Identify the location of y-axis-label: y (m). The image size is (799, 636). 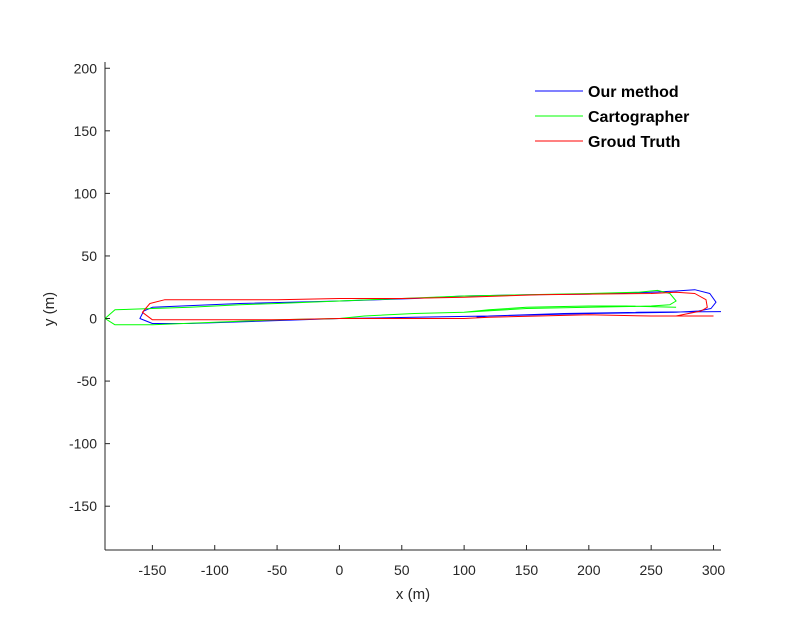
(49, 309).